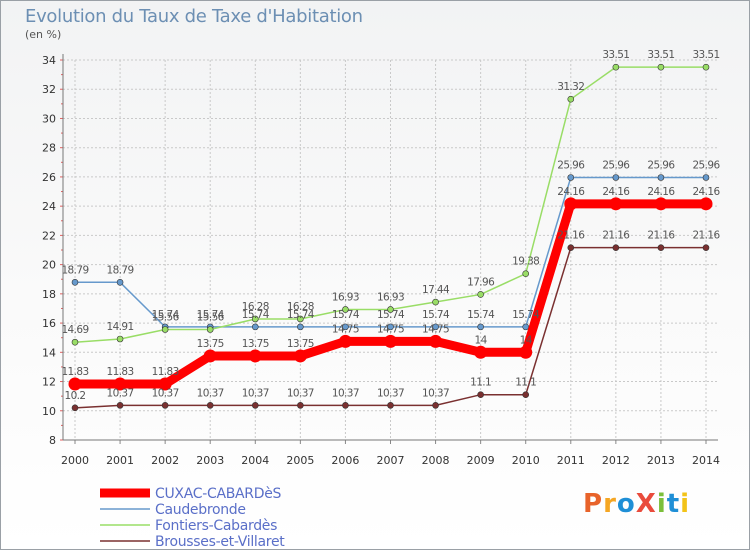 Image resolution: width=750 pixels, height=550 pixels. What do you see at coordinates (661, 504) in the screenshot?
I see `logo-letter: i` at bounding box center [661, 504].